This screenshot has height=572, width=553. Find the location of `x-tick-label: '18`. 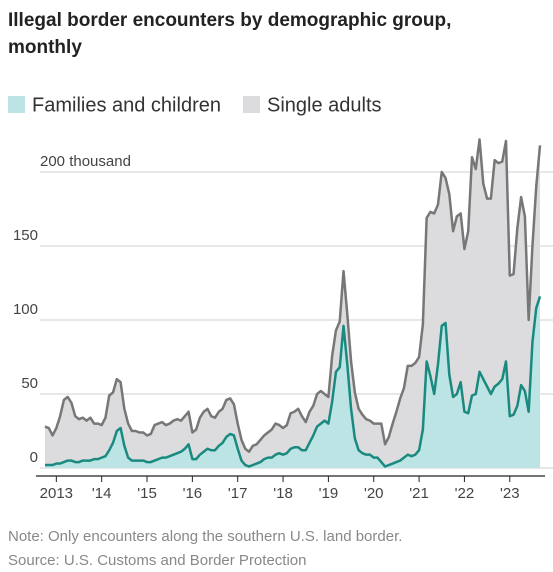

x-tick-label: '18 is located at coordinates (283, 493).